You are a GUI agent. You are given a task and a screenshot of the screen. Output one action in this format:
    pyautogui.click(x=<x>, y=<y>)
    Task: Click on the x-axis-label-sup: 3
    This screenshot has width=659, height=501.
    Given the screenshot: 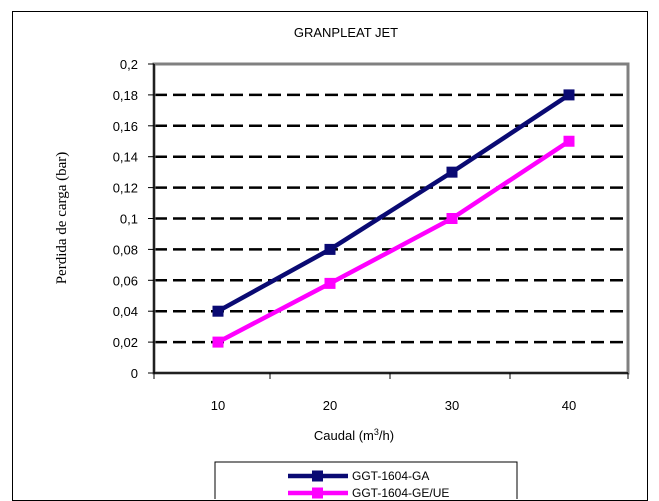 What is the action you would take?
    pyautogui.click(x=376, y=432)
    